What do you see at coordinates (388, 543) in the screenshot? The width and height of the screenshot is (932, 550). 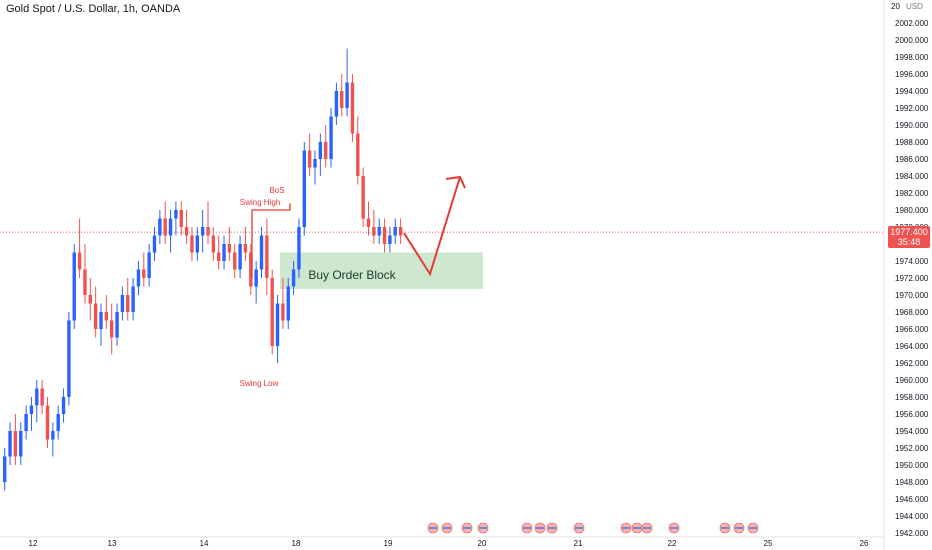 I see `x-tick-label: 19` at bounding box center [388, 543].